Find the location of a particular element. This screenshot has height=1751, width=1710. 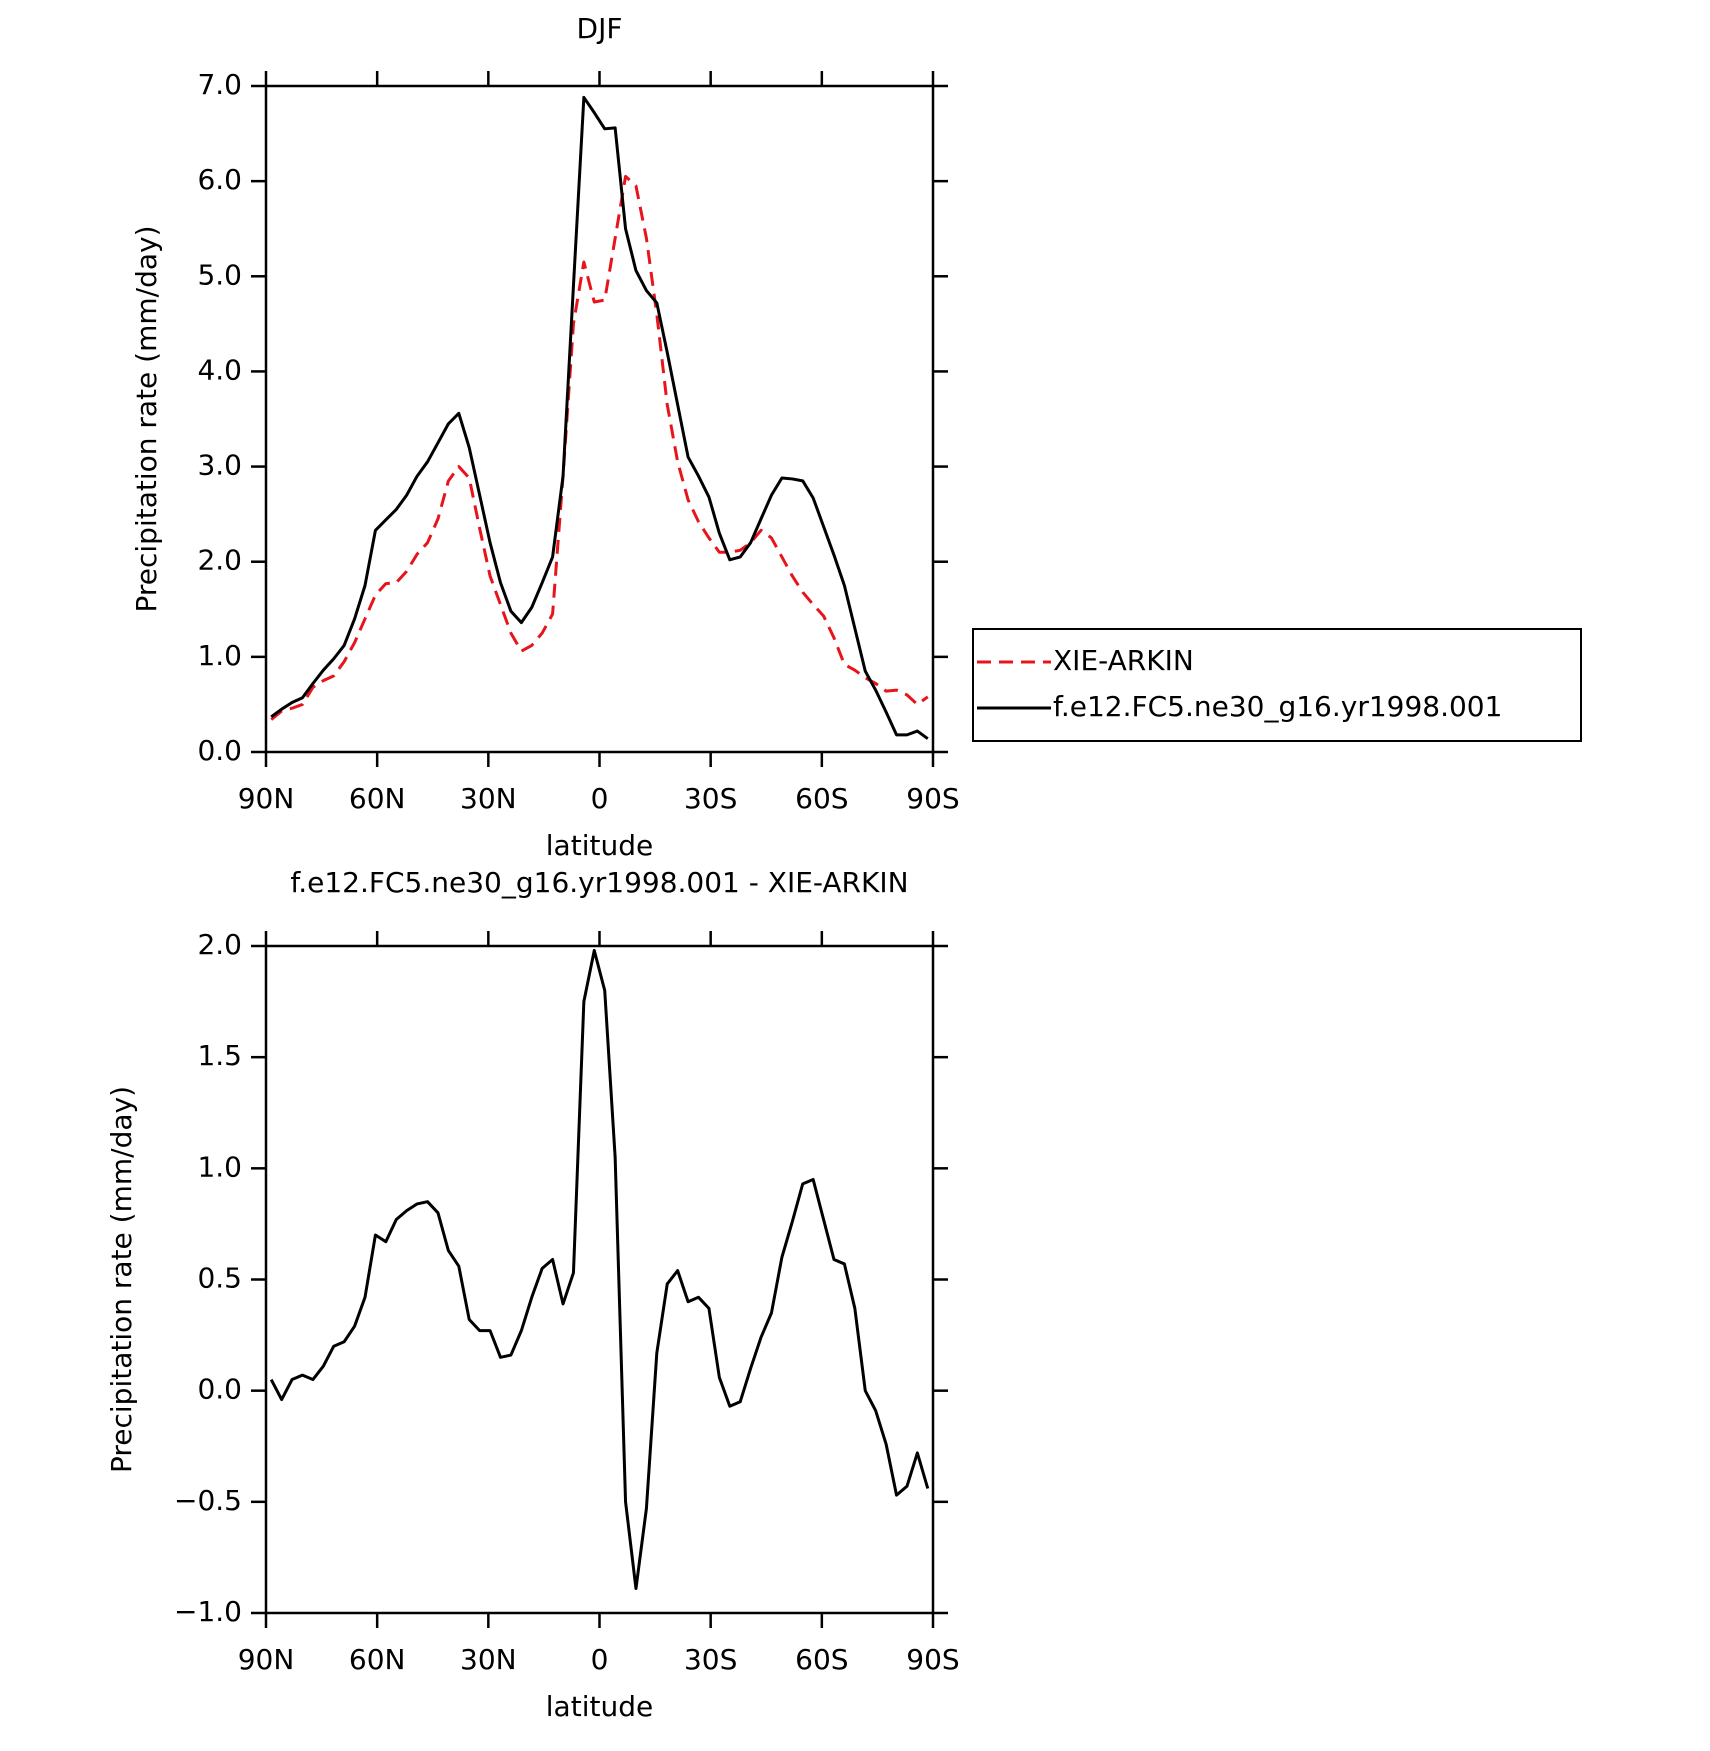

y-tick-label: 6.0 is located at coordinates (219, 179).